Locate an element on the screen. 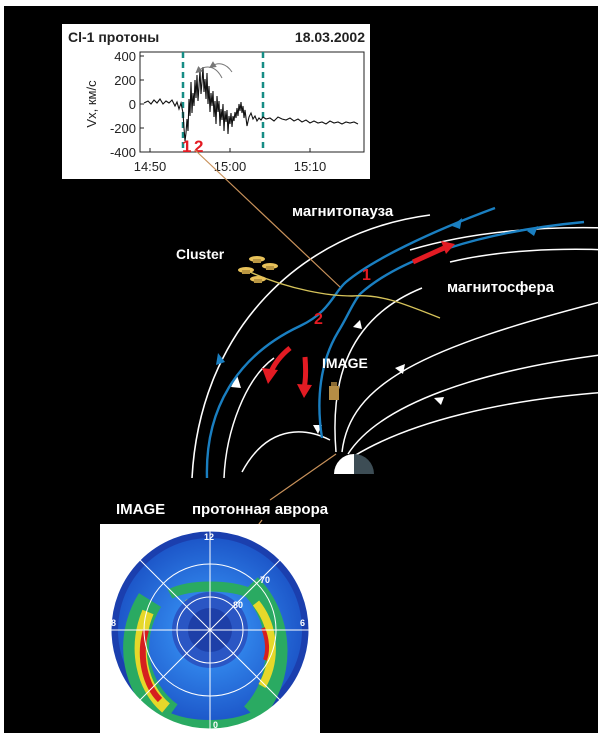  ytick-label: 400 is located at coordinates (125, 56).